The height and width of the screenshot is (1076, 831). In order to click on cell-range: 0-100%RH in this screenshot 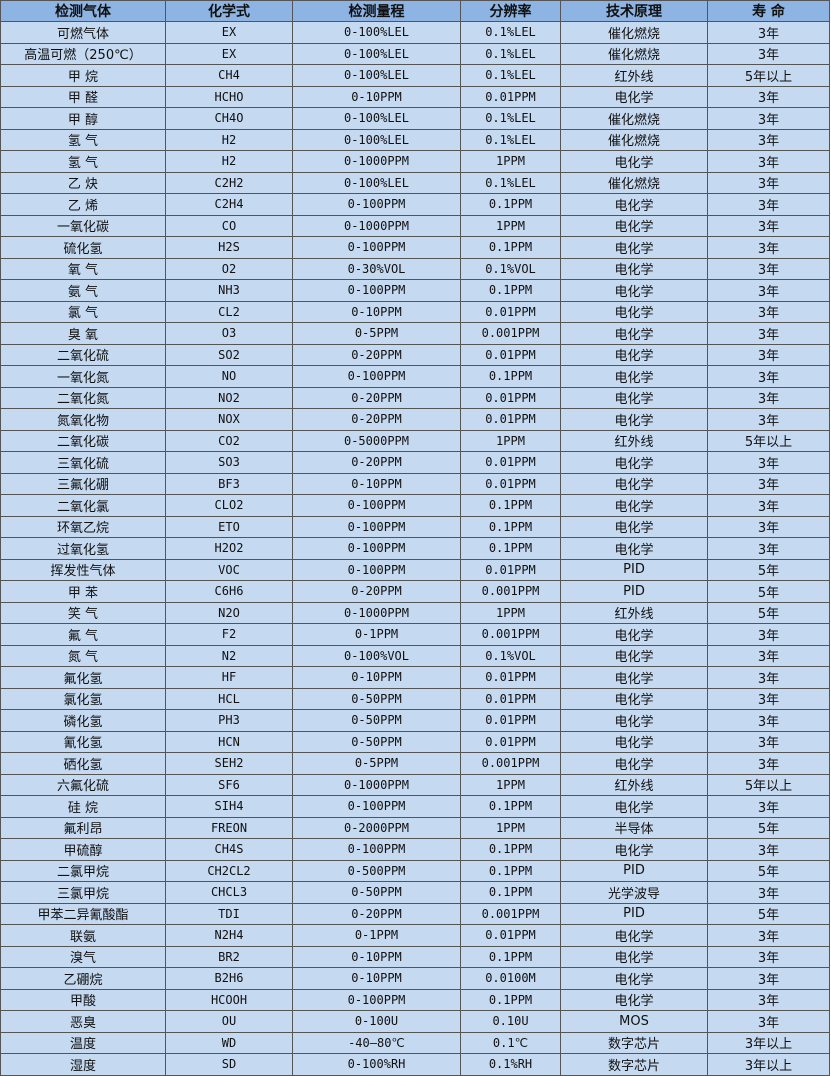, I will do `click(376, 1064)`.